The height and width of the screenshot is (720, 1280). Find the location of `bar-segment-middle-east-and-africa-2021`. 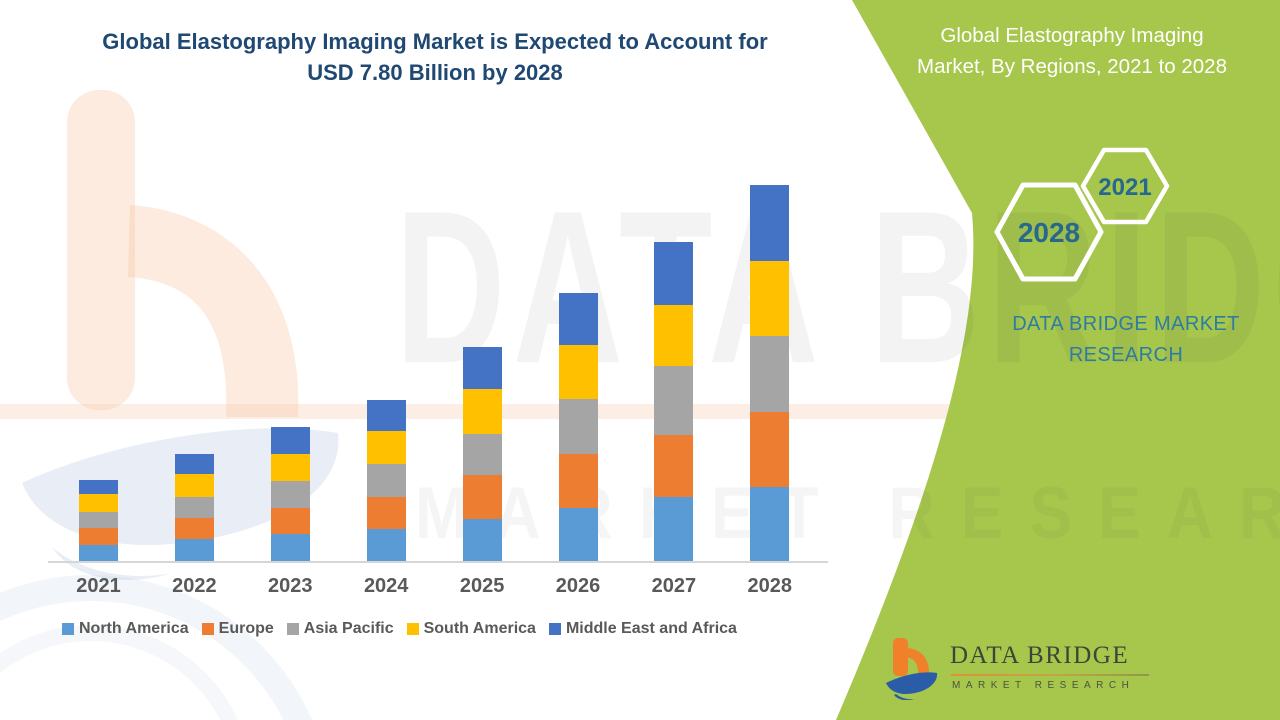

bar-segment-middle-east-and-africa-2021 is located at coordinates (98, 487).